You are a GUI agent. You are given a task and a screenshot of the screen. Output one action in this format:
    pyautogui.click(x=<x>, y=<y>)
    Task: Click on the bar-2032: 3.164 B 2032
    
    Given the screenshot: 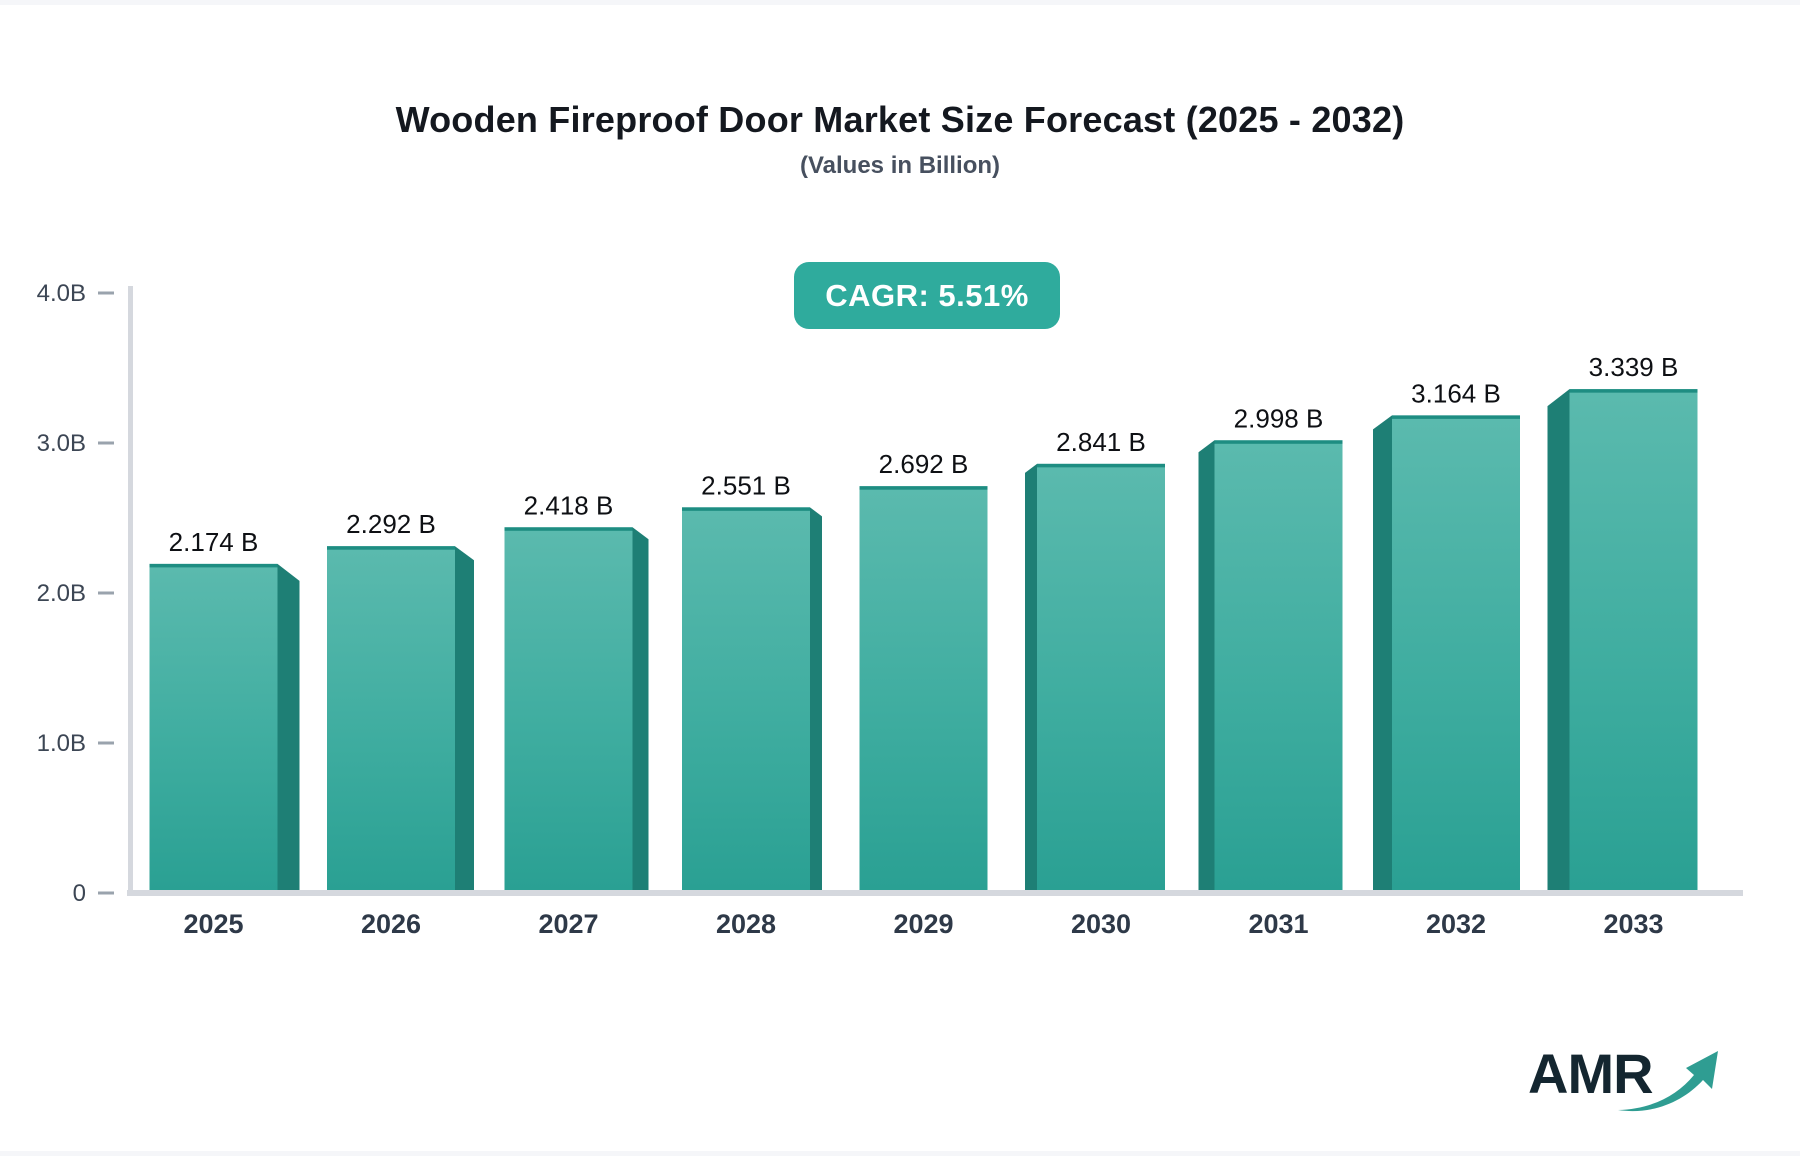 What is the action you would take?
    pyautogui.click(x=1446, y=658)
    